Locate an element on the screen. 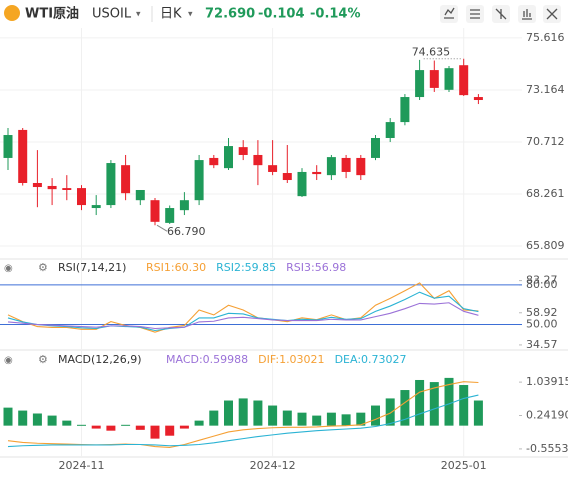 This screenshot has width=568, height=480. change: -0.104 is located at coordinates (281, 14).